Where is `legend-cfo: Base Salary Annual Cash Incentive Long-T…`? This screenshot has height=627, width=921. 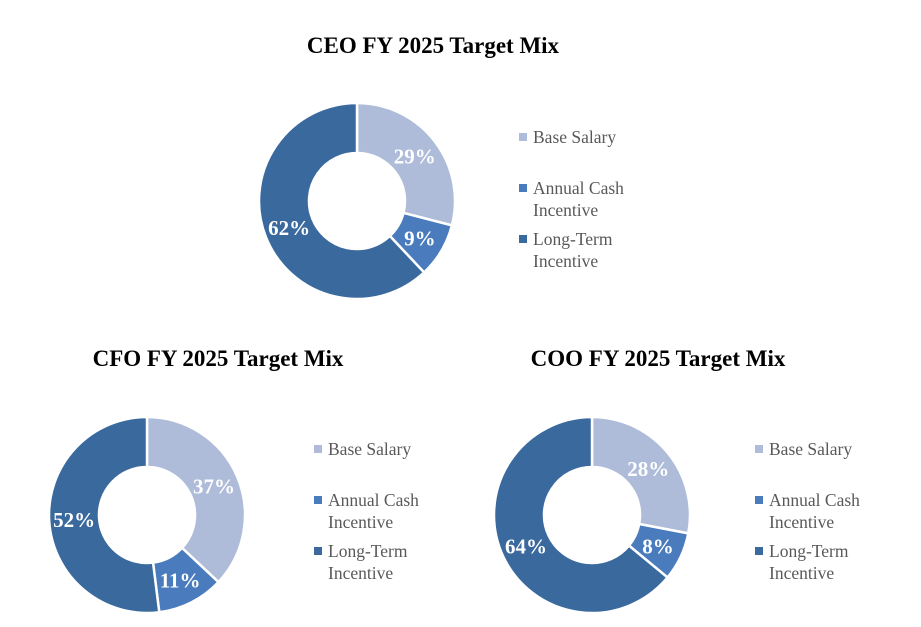 legend-cfo: Base Salary Annual Cash Incentive Long-T… is located at coordinates (380, 514).